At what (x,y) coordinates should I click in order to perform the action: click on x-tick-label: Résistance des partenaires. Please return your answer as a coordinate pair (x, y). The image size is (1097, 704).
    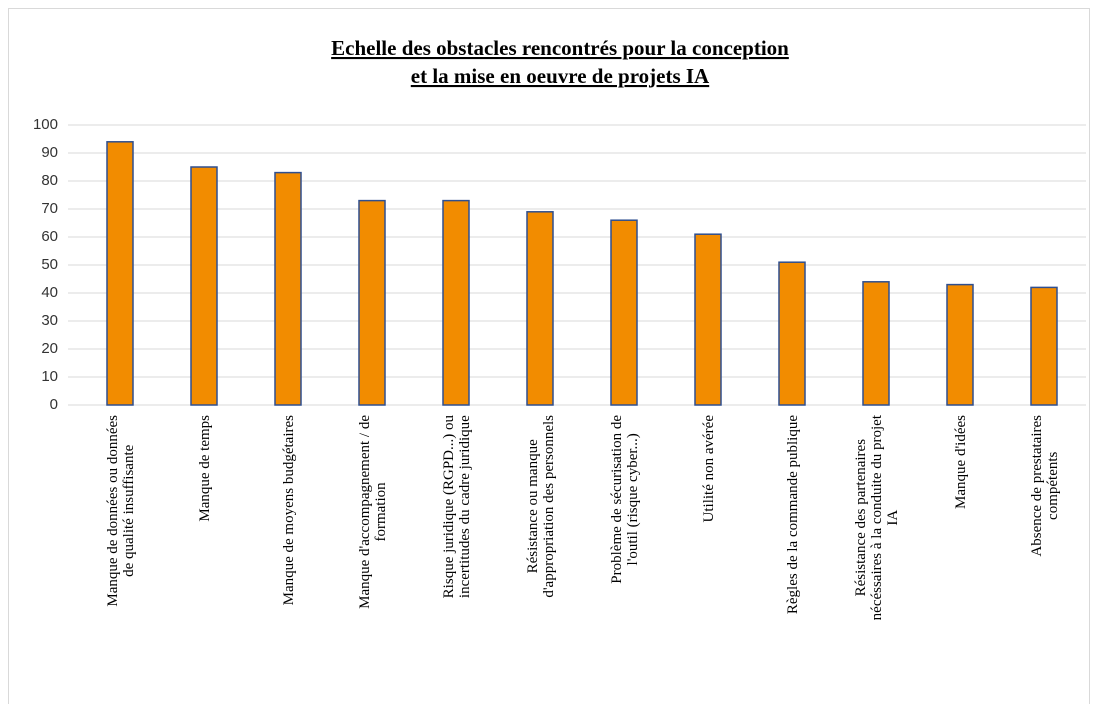
    Looking at the image, I should click on (861, 518).